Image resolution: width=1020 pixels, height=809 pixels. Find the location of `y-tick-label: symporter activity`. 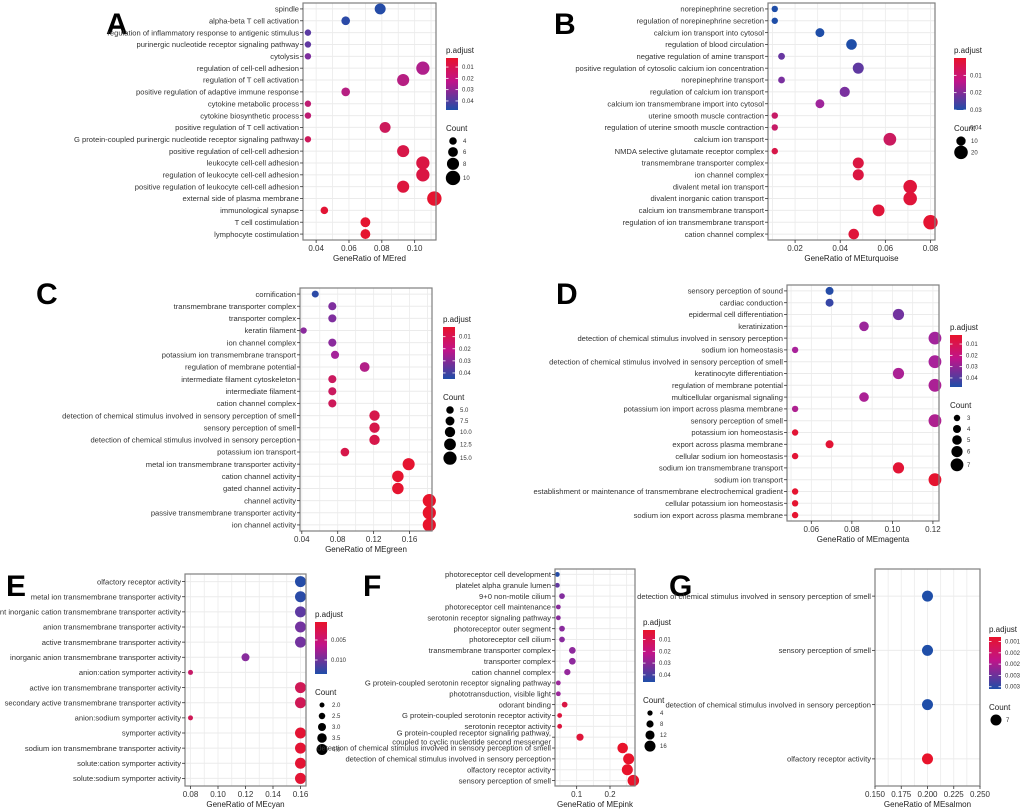

y-tick-label: symporter activity is located at coordinates (151, 733).